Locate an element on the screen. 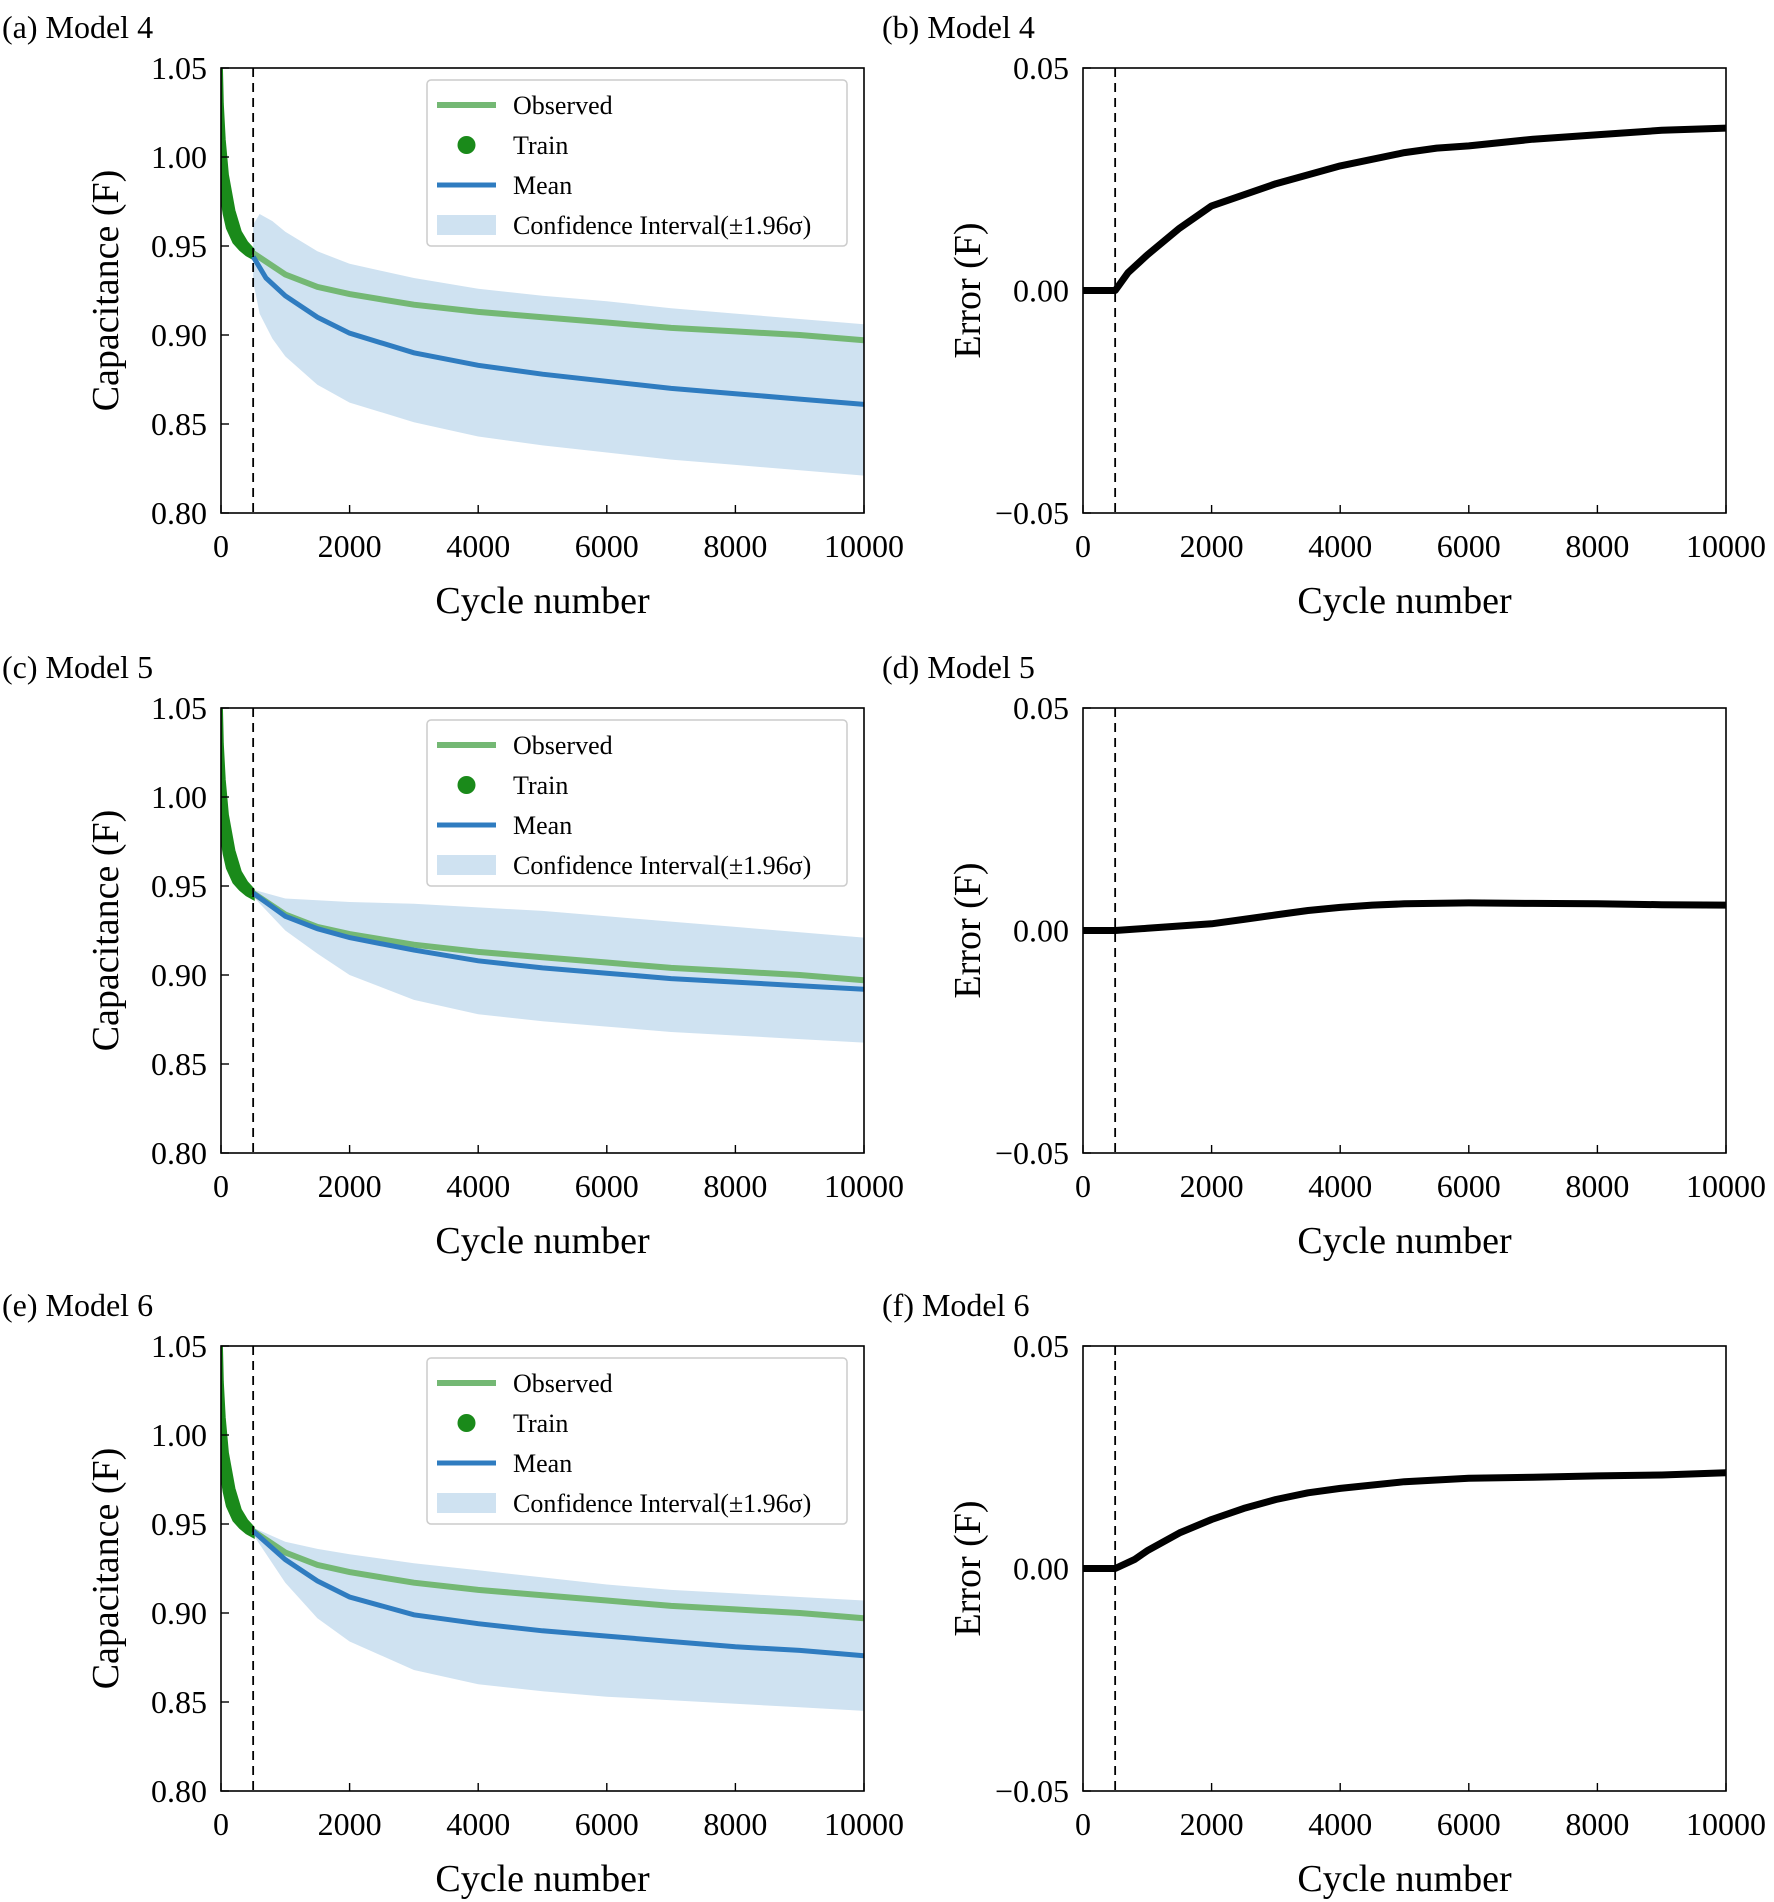 This screenshot has height=1902, width=1774. panel-label: (d) Model 5 is located at coordinates (958, 667).